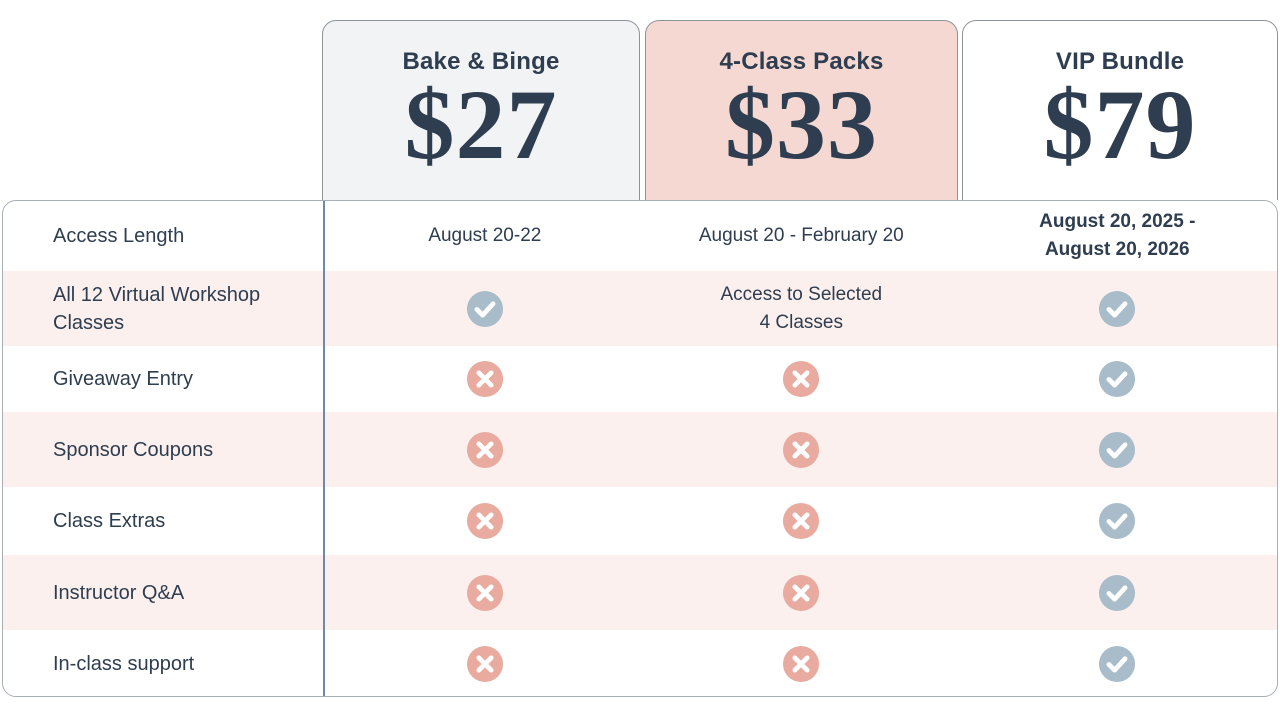 The width and height of the screenshot is (1280, 720). I want to click on feature-label: Class Extras, so click(109, 521).